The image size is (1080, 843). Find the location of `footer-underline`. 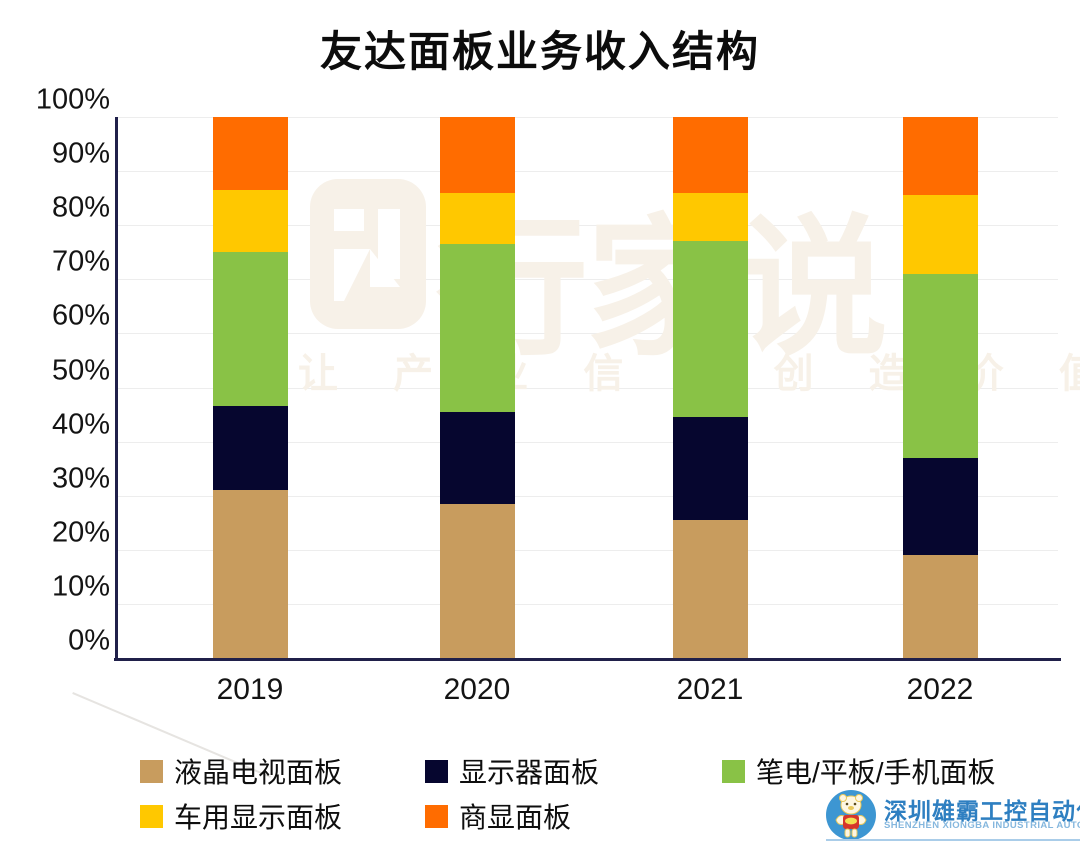

footer-underline is located at coordinates (953, 840).